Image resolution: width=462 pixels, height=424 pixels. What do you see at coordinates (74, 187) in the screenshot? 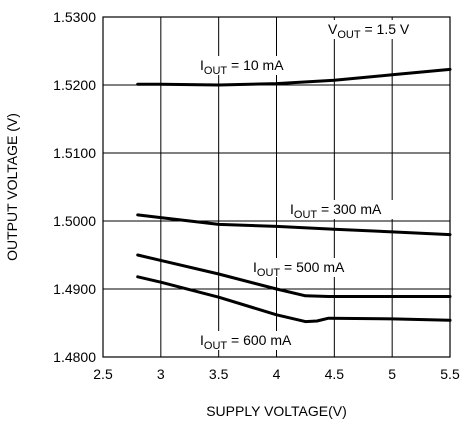
I see `y-tick-labels: 1.4800 1.4900 1.5000 1.5100 1.5200 1.5300` at bounding box center [74, 187].